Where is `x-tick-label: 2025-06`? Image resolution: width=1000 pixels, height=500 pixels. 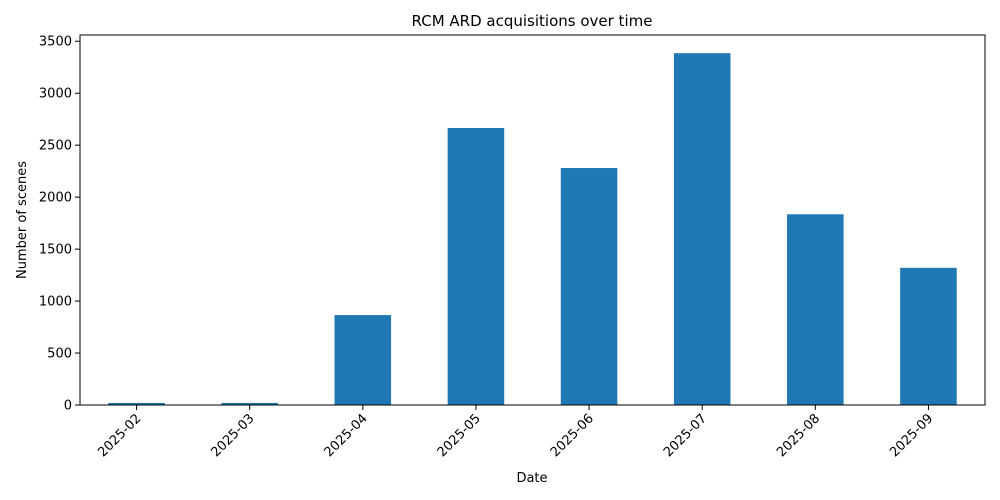 x-tick-label: 2025-06 is located at coordinates (572, 435).